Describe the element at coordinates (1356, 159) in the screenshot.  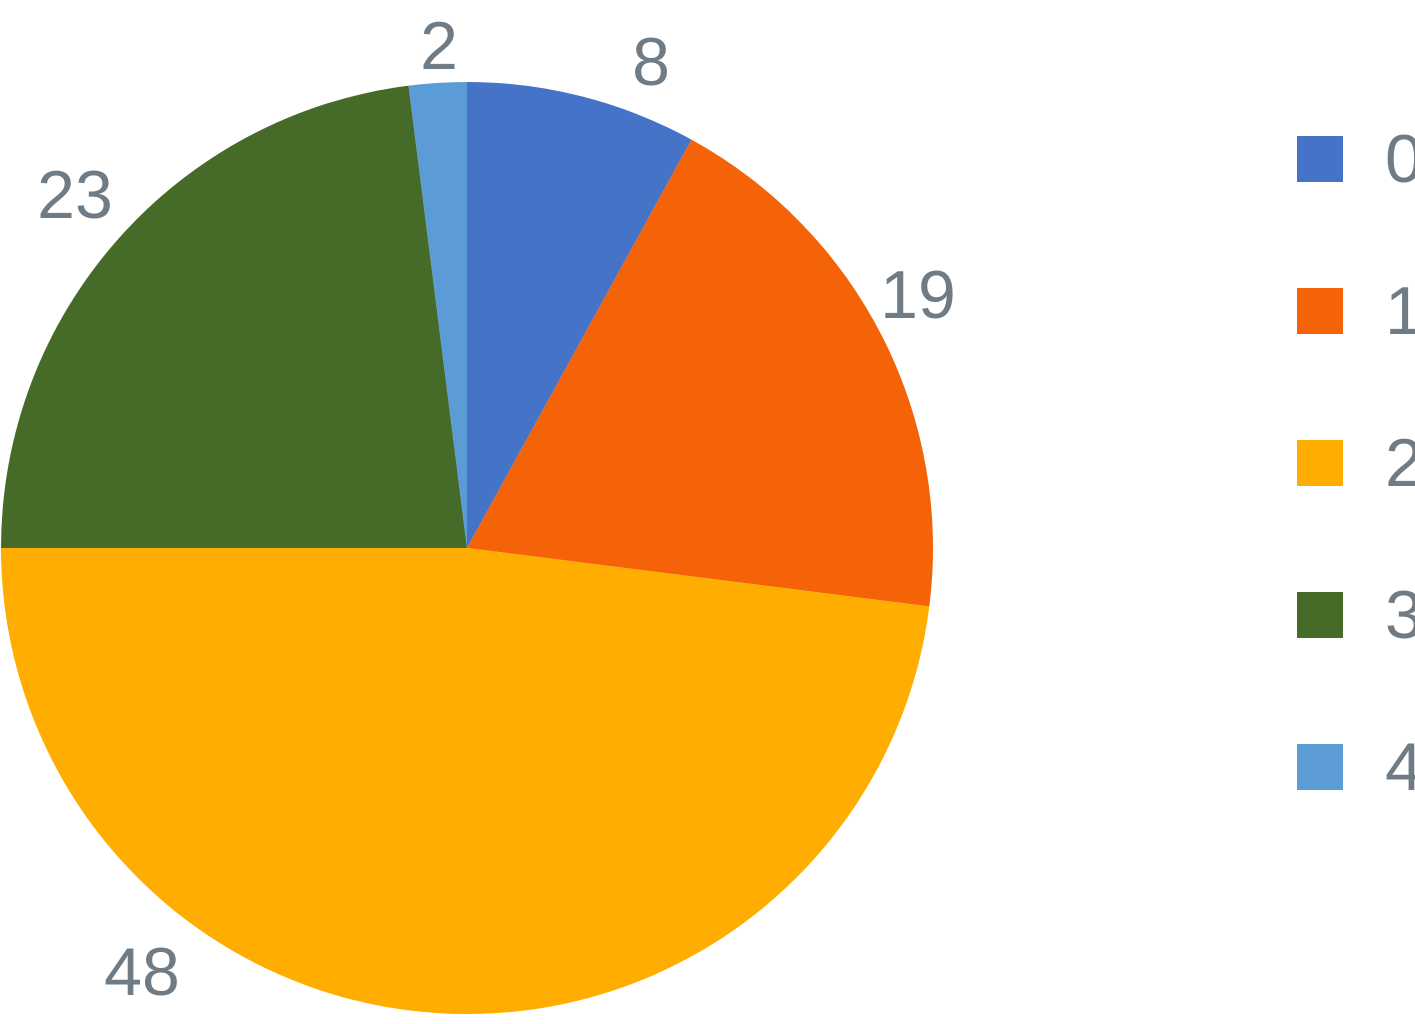
I see `legend-item-0: 0` at that location.